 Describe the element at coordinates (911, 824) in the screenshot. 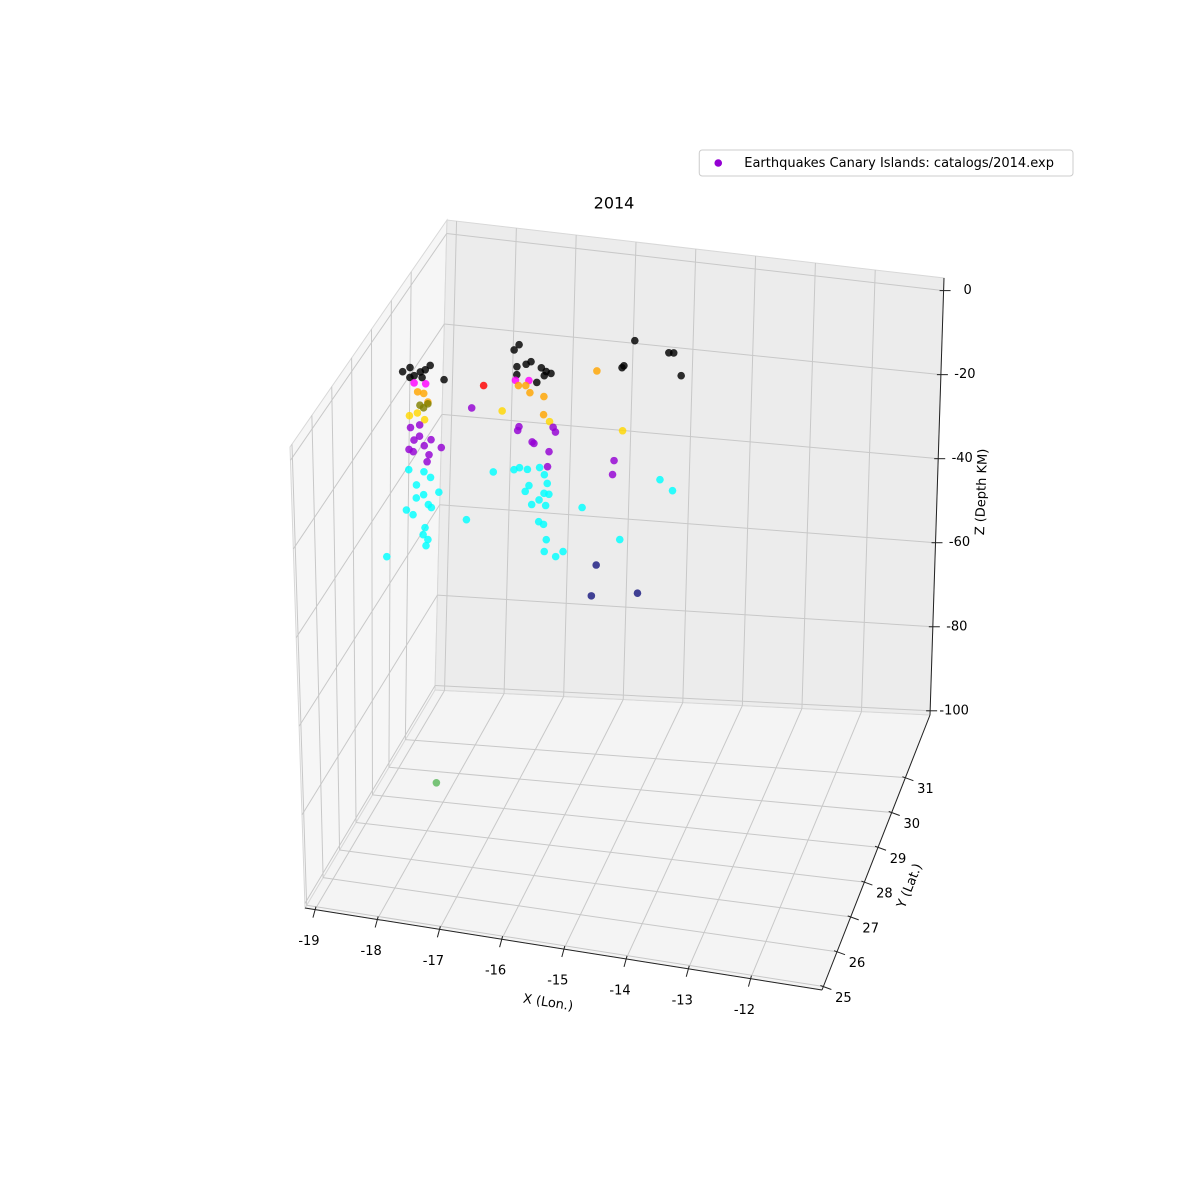

I see `y-tick-label: 30` at that location.